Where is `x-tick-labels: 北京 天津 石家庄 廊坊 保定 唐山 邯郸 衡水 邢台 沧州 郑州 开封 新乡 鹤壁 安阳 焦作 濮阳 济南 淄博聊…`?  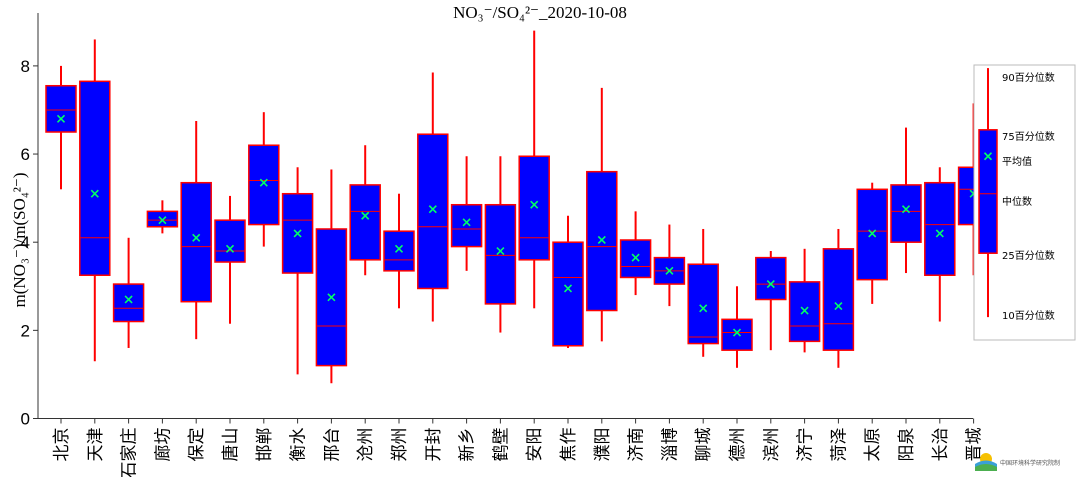
x-tick-labels: 北京 天津 石家庄 廊坊 保定 唐山 邯郸 衡水 邢台 沧州 郑州 开封 新乡 鹤壁 安阳 焦作 濮阳 济南 淄博聊… is located at coordinates (518, 447).